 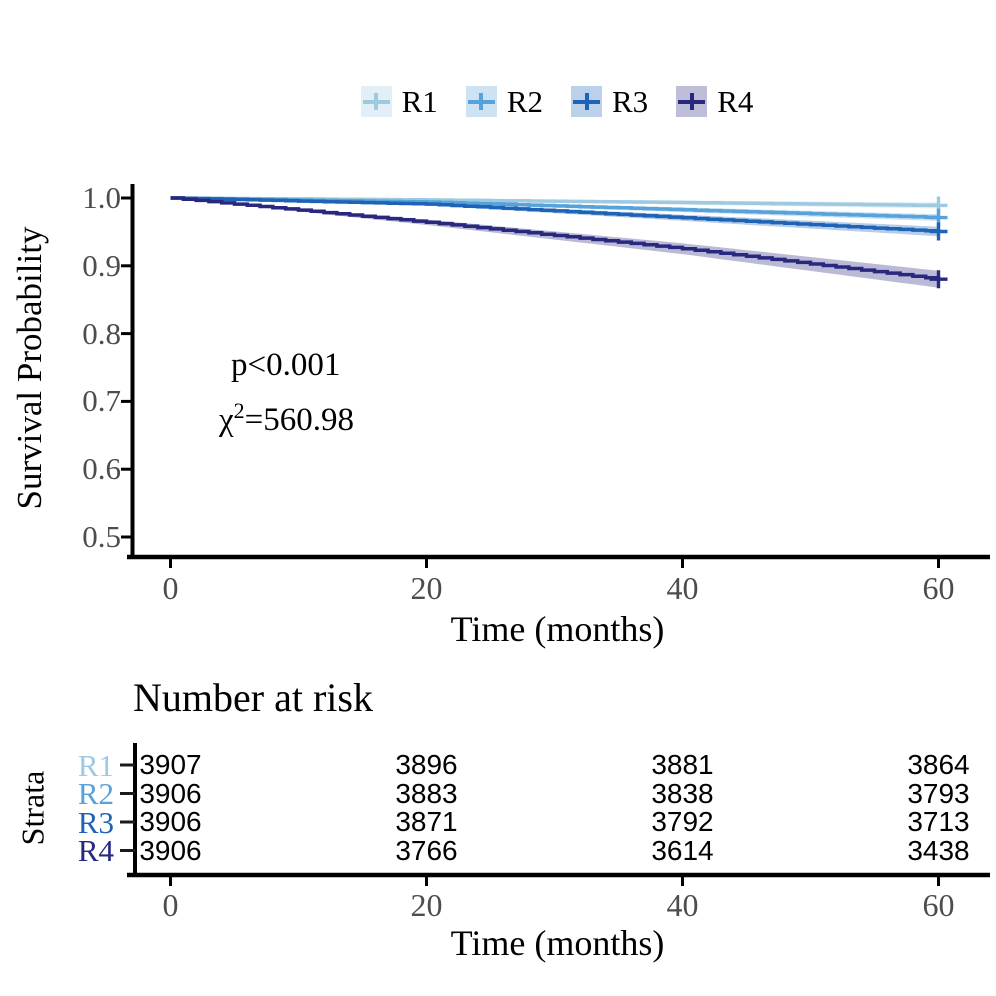 What do you see at coordinates (101, 333) in the screenshot?
I see `y-tick-label: 0.8` at bounding box center [101, 333].